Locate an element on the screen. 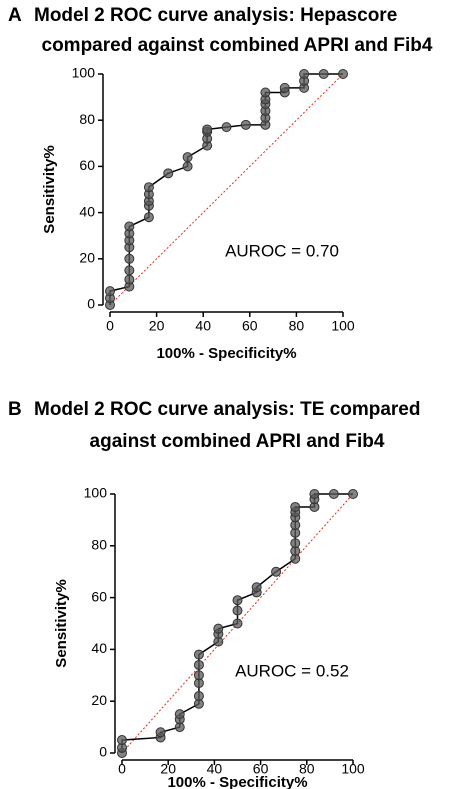 The width and height of the screenshot is (474, 789). chart-title: against combined APRI and Fib4 is located at coordinates (237, 441).